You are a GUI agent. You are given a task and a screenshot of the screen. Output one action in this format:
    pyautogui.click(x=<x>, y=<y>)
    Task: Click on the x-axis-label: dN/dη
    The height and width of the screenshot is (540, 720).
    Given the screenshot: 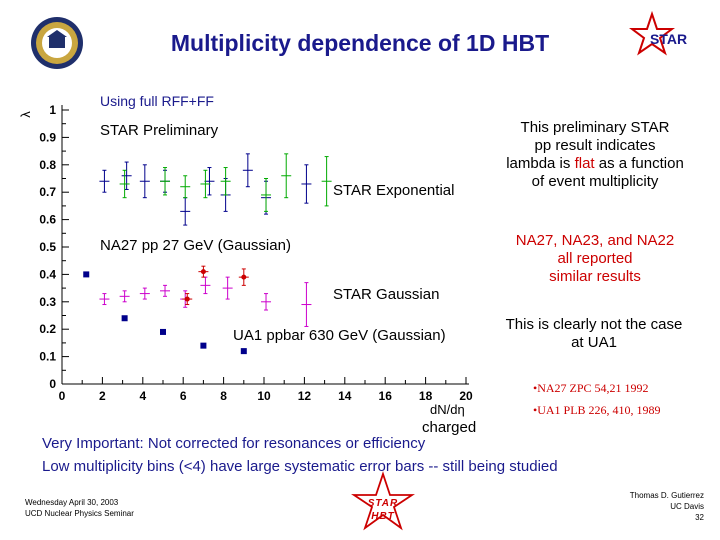 What is the action you would take?
    pyautogui.click(x=447, y=409)
    